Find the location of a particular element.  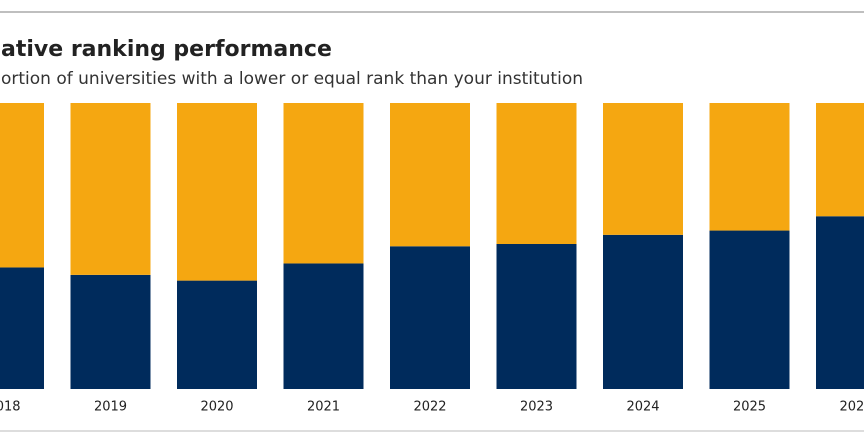

chart-title: ative ranking performance is located at coordinates (166, 49).